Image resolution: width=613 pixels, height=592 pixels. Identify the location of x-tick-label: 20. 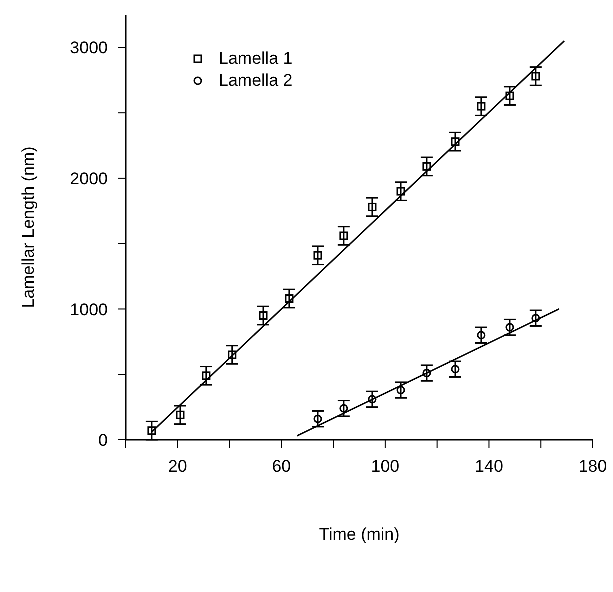
(178, 466).